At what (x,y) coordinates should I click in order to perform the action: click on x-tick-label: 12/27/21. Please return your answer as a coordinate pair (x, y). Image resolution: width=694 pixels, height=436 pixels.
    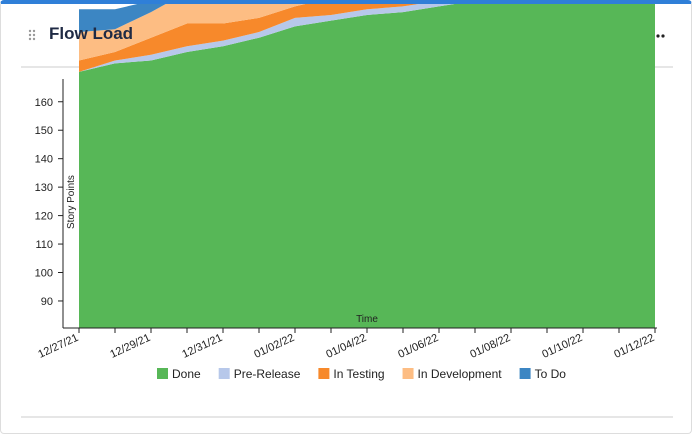
    Looking at the image, I should click on (58, 346).